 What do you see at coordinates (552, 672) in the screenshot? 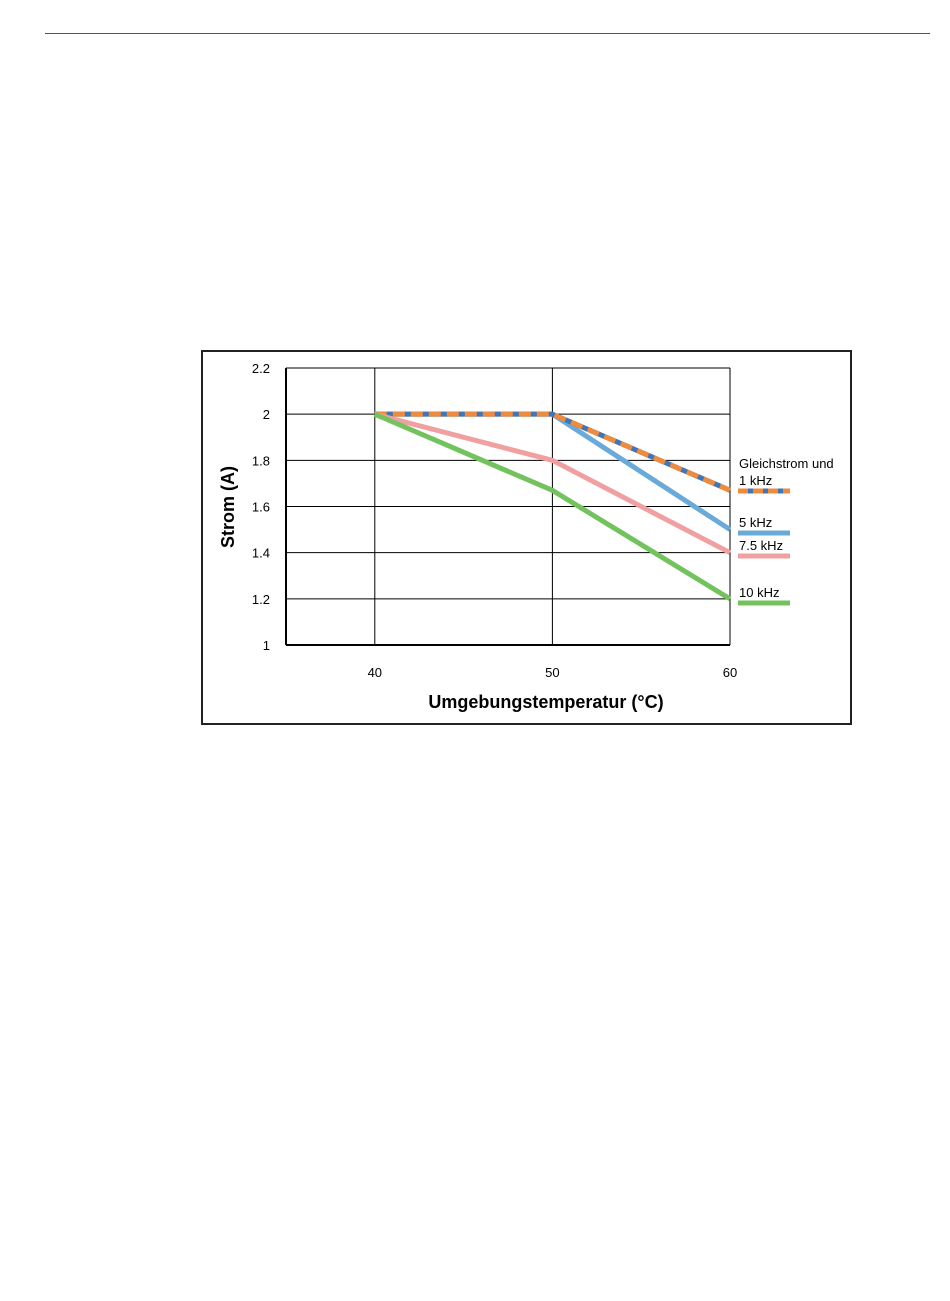
I see `x-tick-label: 50` at bounding box center [552, 672].